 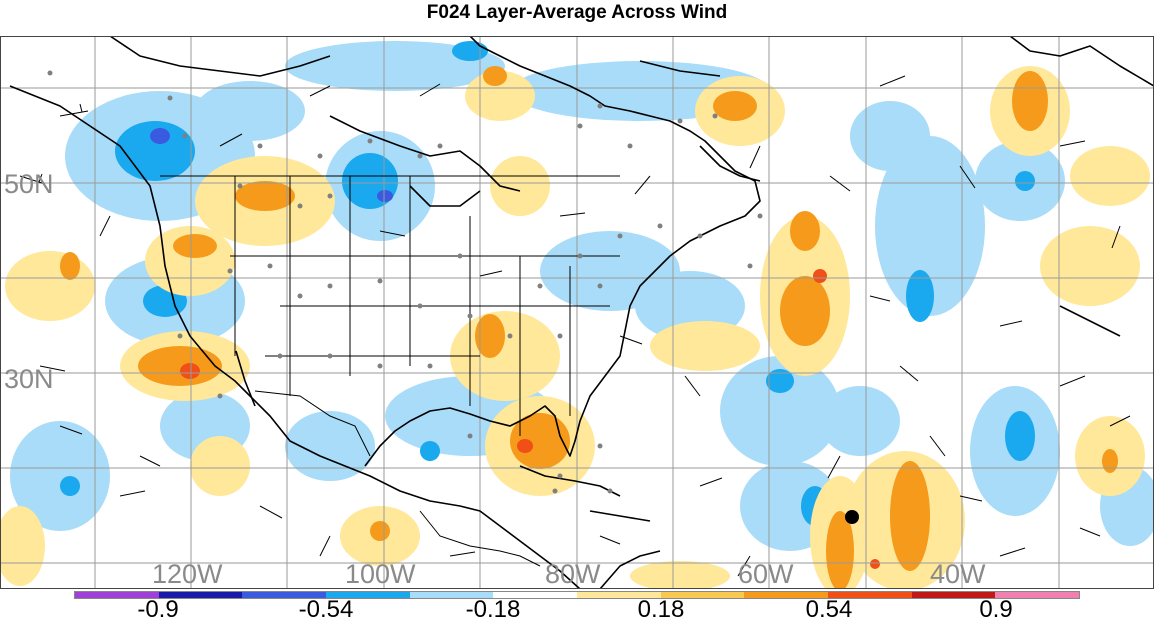 What do you see at coordinates (158, 609) in the screenshot?
I see `colorbar-tick-label: -0.9` at bounding box center [158, 609].